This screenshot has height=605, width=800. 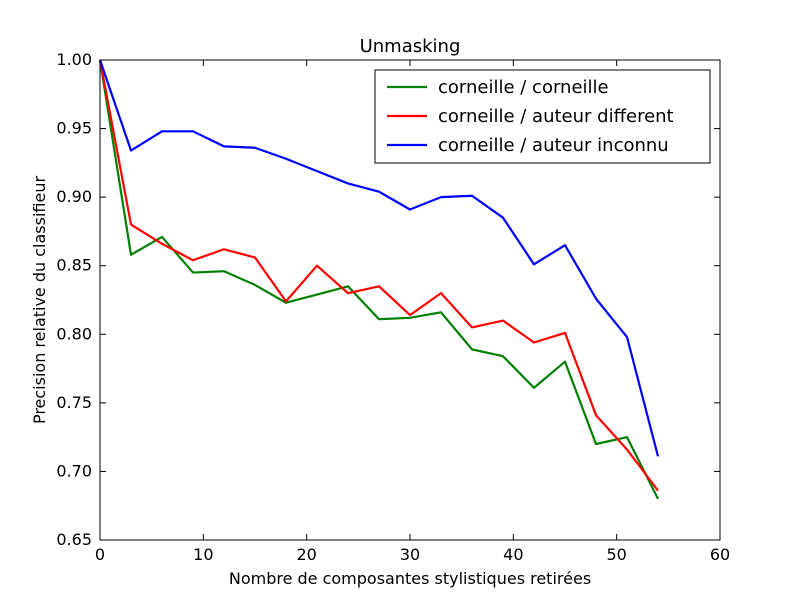 I want to click on legend-label-1: corneille / corneille, so click(x=523, y=87).